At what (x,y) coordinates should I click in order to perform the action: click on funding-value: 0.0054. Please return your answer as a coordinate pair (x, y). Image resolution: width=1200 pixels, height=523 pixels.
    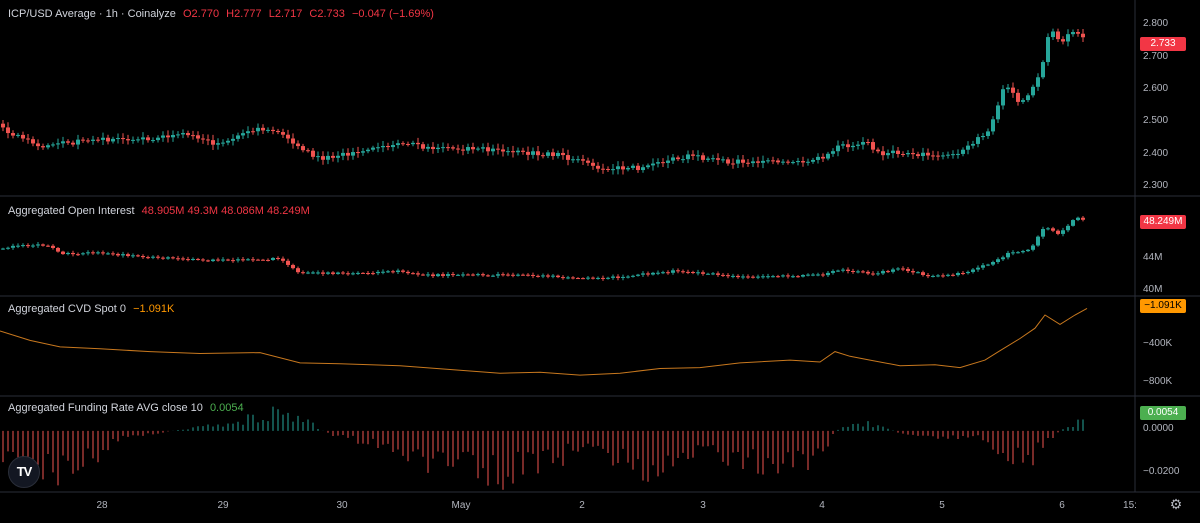
    Looking at the image, I should click on (226, 408).